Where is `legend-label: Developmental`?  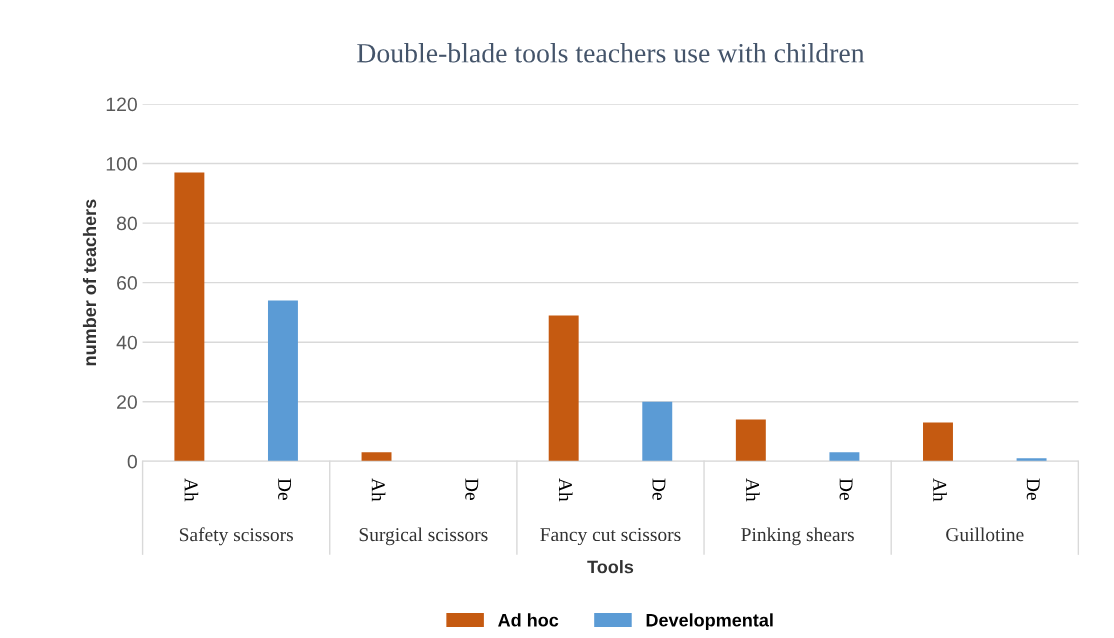
legend-label: Developmental is located at coordinates (709, 622).